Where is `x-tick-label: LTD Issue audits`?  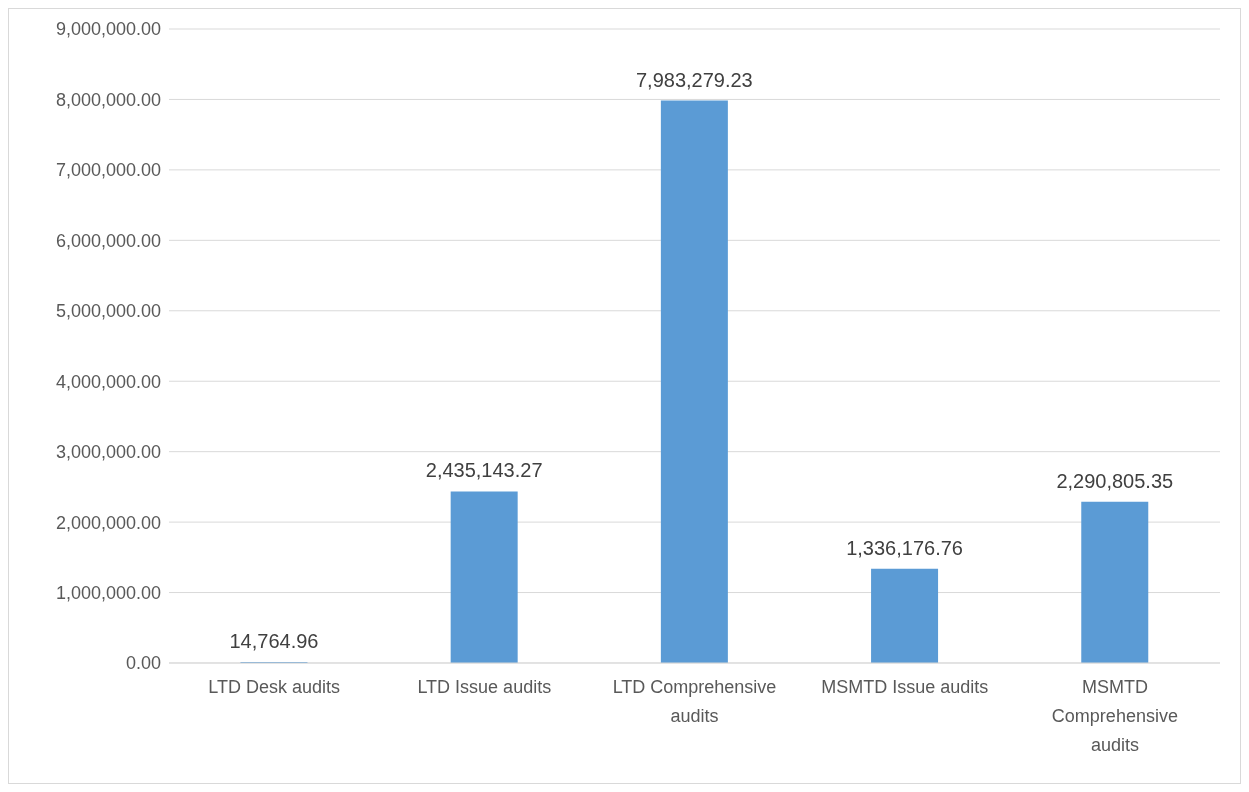
x-tick-label: LTD Issue audits is located at coordinates (484, 687).